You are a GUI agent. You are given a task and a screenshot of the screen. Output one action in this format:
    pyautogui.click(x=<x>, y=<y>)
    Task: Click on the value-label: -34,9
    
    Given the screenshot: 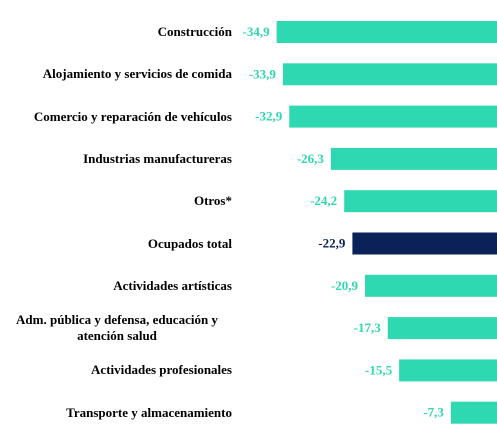 What is the action you would take?
    pyautogui.click(x=257, y=31)
    